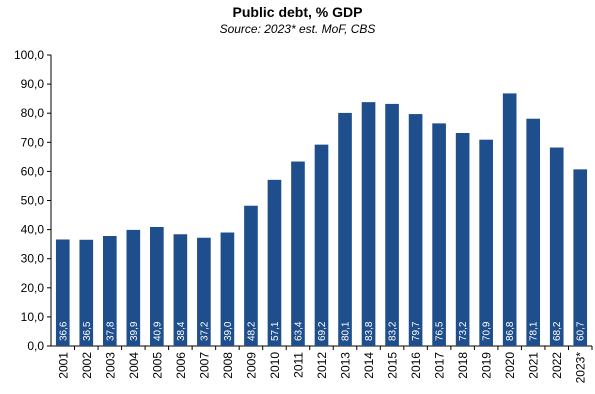 This screenshot has height=394, width=595. I want to click on bar-data-label: 68,2, so click(557, 331).